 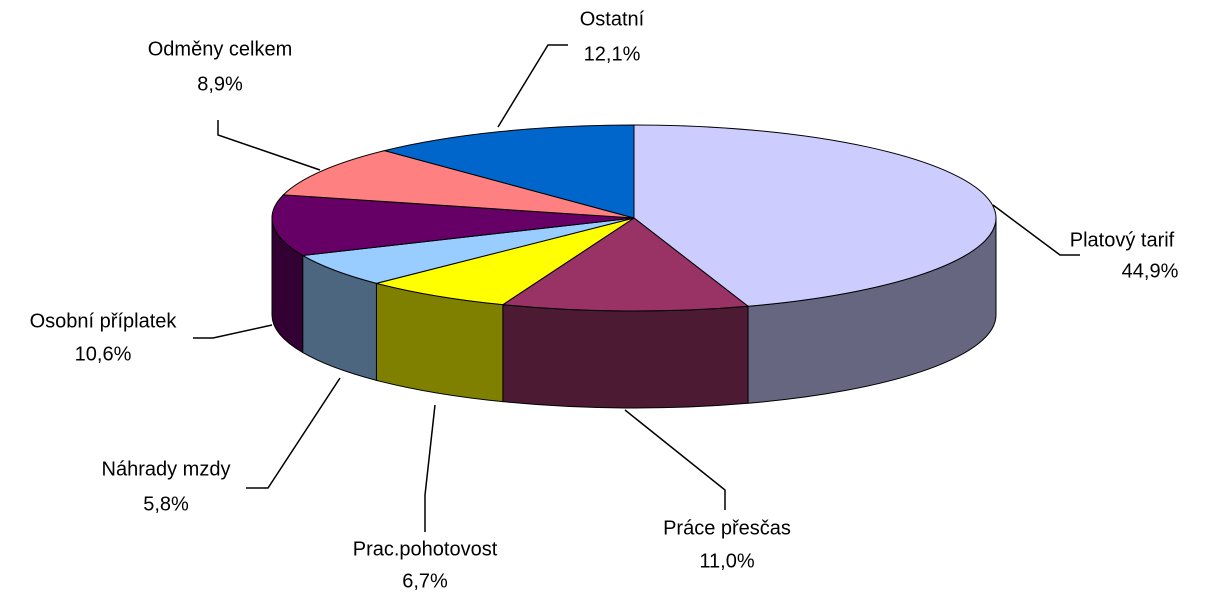 What do you see at coordinates (425, 581) in the screenshot?
I see `value-label: 6,7%` at bounding box center [425, 581].